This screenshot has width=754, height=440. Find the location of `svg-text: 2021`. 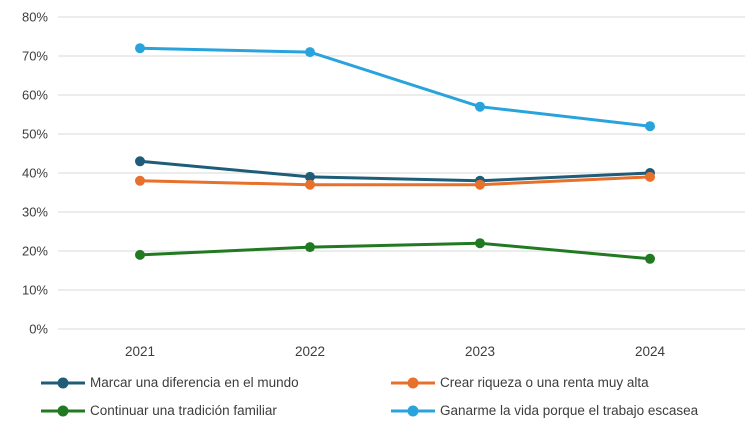

svg-text: 2021 is located at coordinates (140, 351).